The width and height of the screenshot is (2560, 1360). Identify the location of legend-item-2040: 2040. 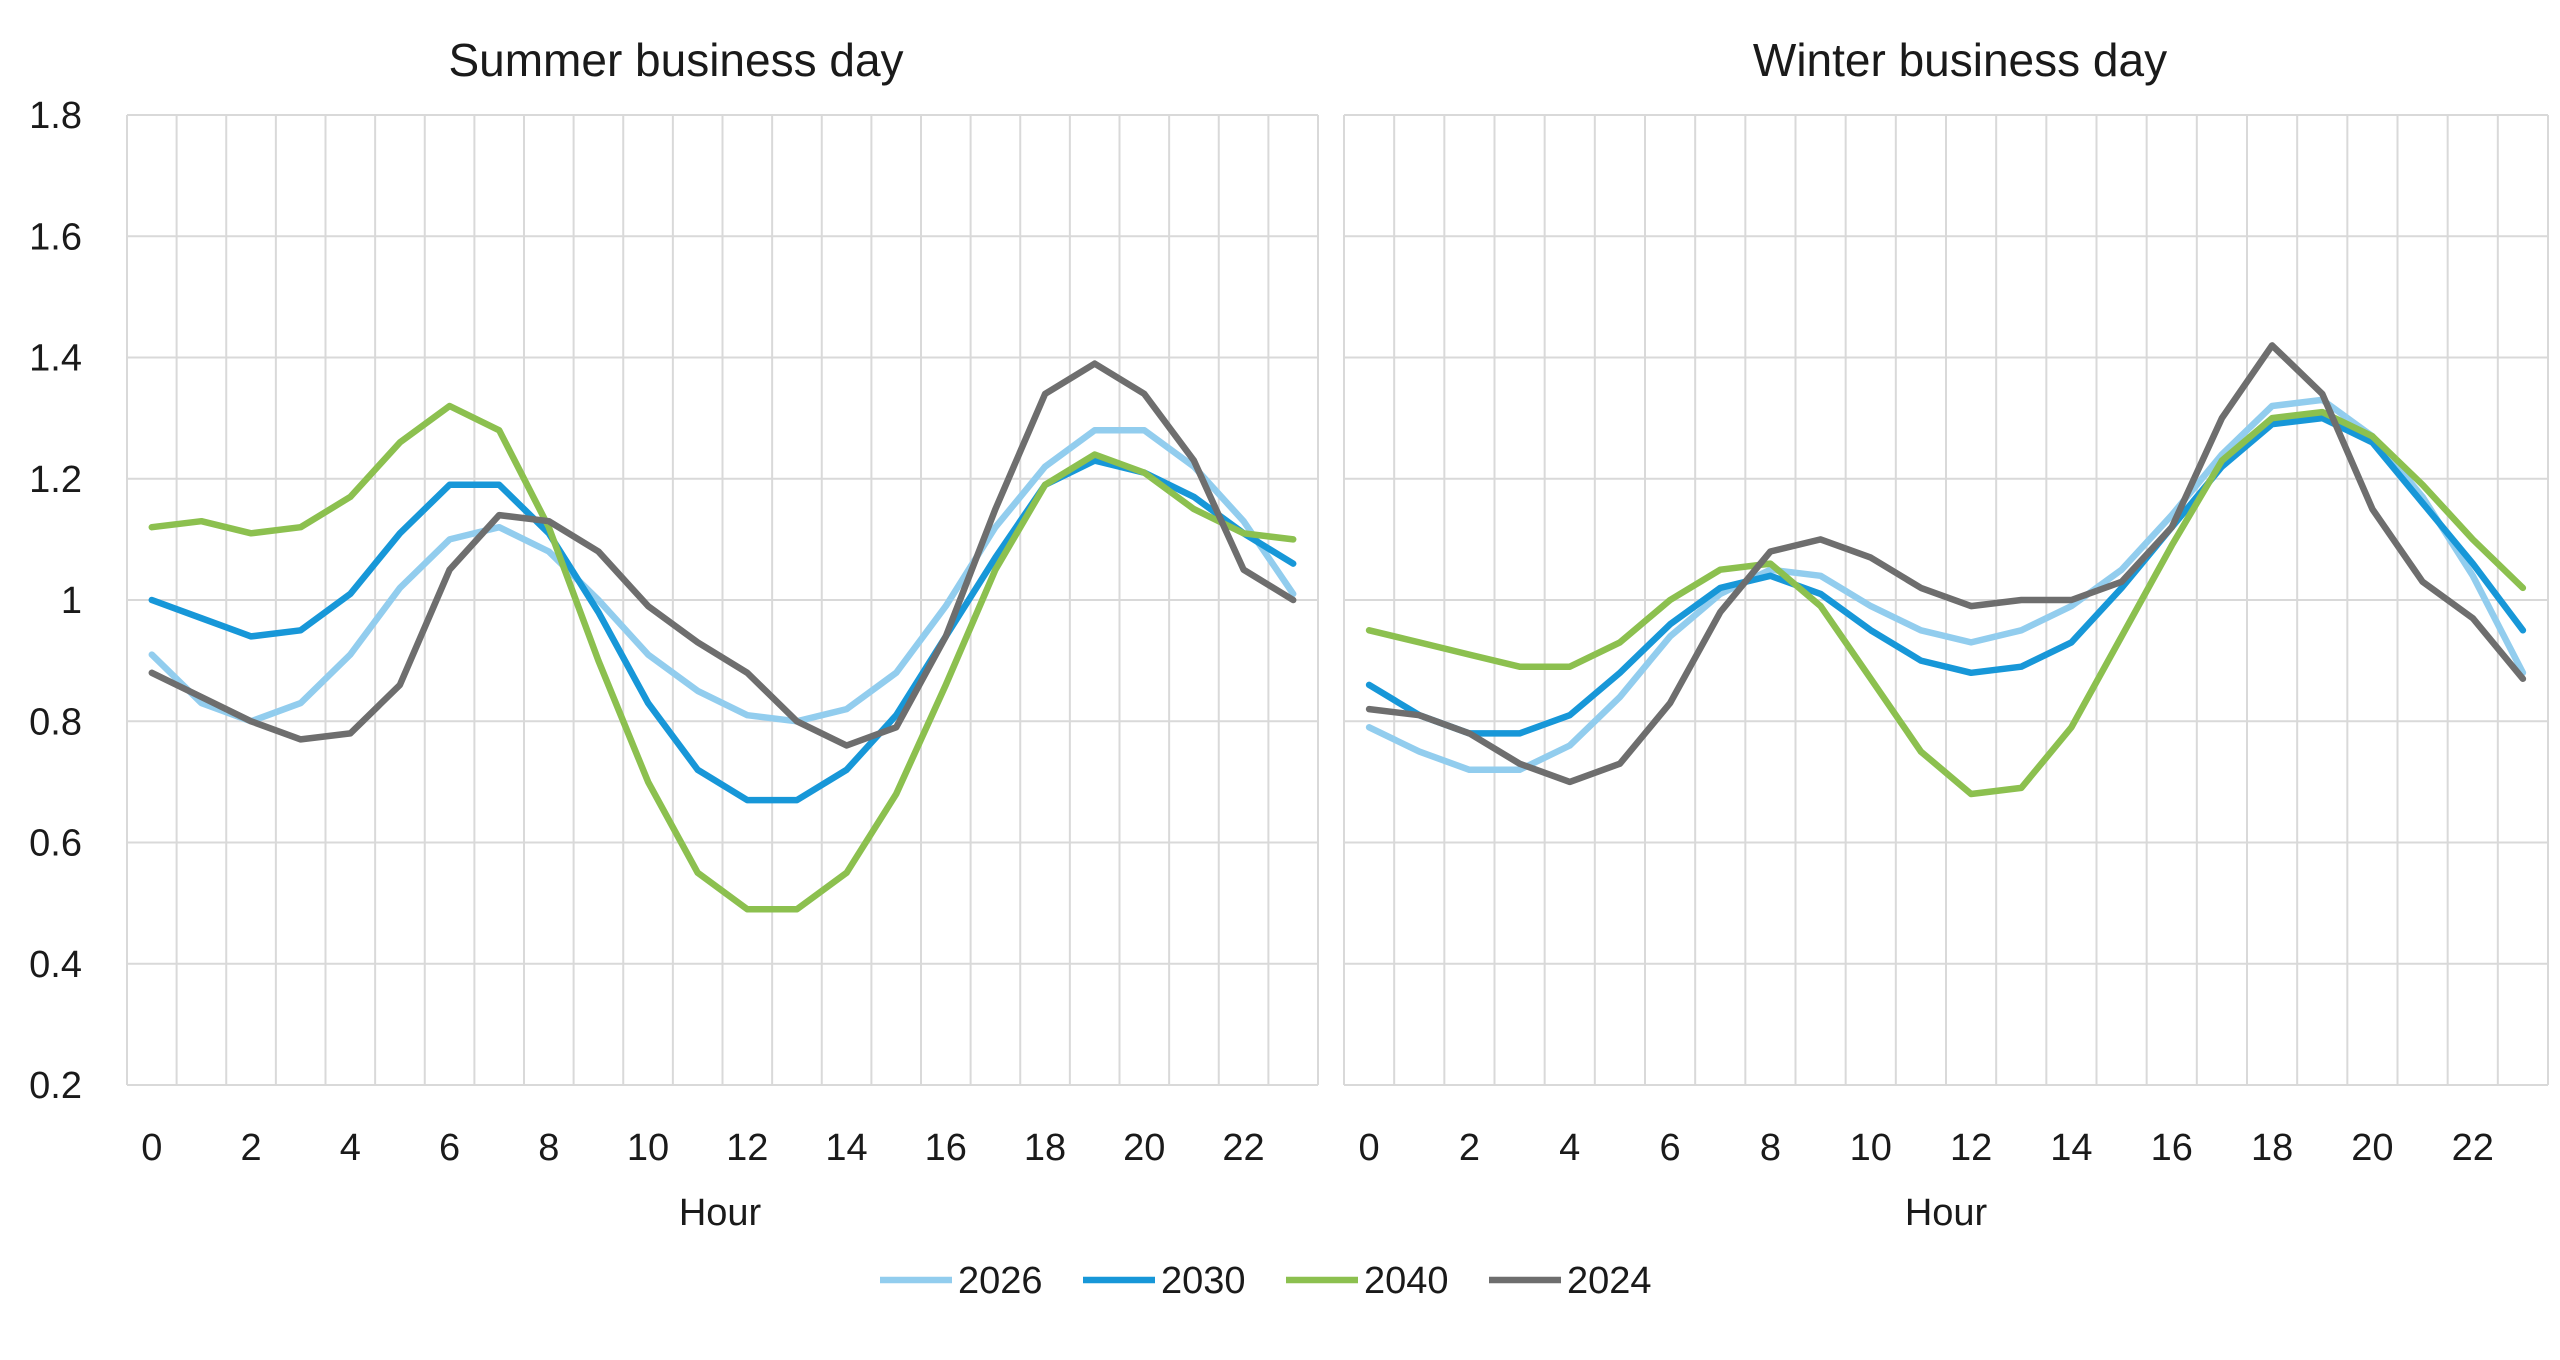
(1367, 1281).